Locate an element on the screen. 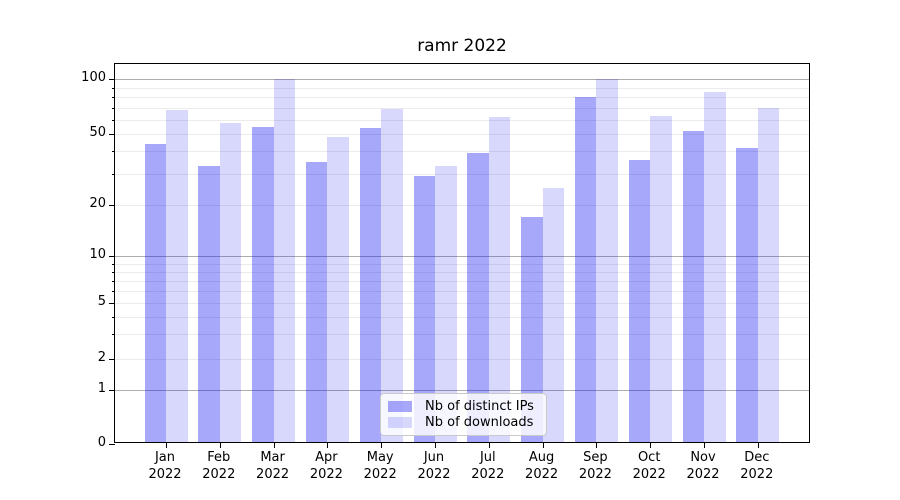 The image size is (900, 500). x-tick-label-mar: Mar 2022 is located at coordinates (273, 466).